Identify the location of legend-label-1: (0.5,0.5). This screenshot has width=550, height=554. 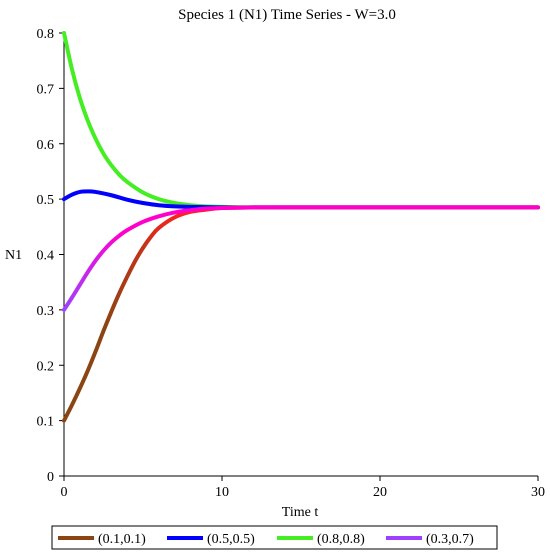
(231, 539).